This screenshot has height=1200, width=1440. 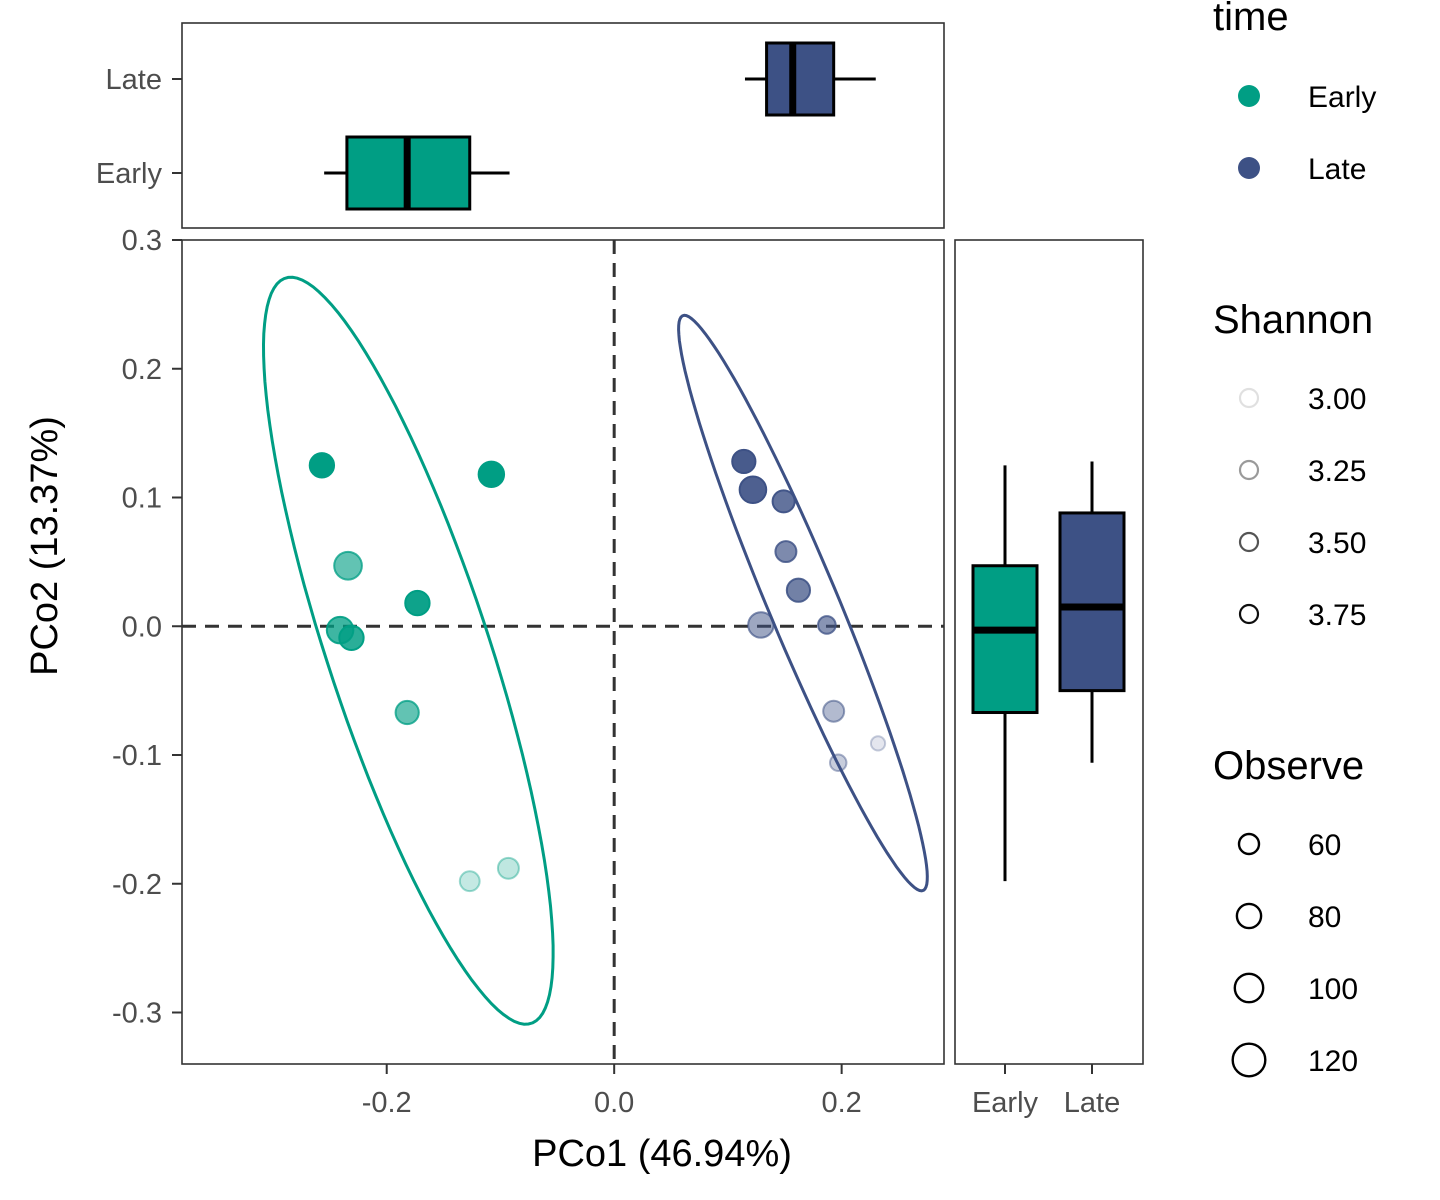 What do you see at coordinates (1005, 639) in the screenshot?
I see `right-box-early` at bounding box center [1005, 639].